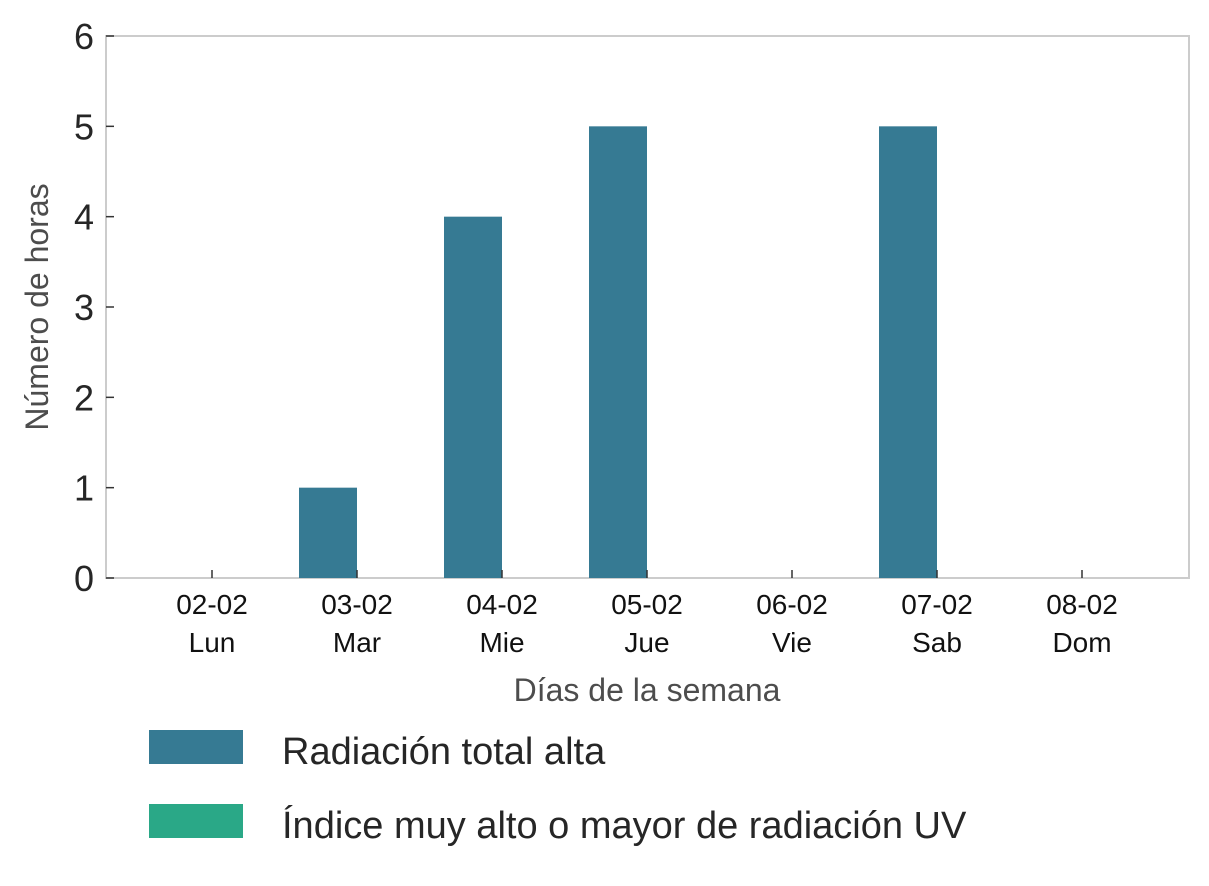  I want to click on y-tick-label: 3, so click(84, 307).